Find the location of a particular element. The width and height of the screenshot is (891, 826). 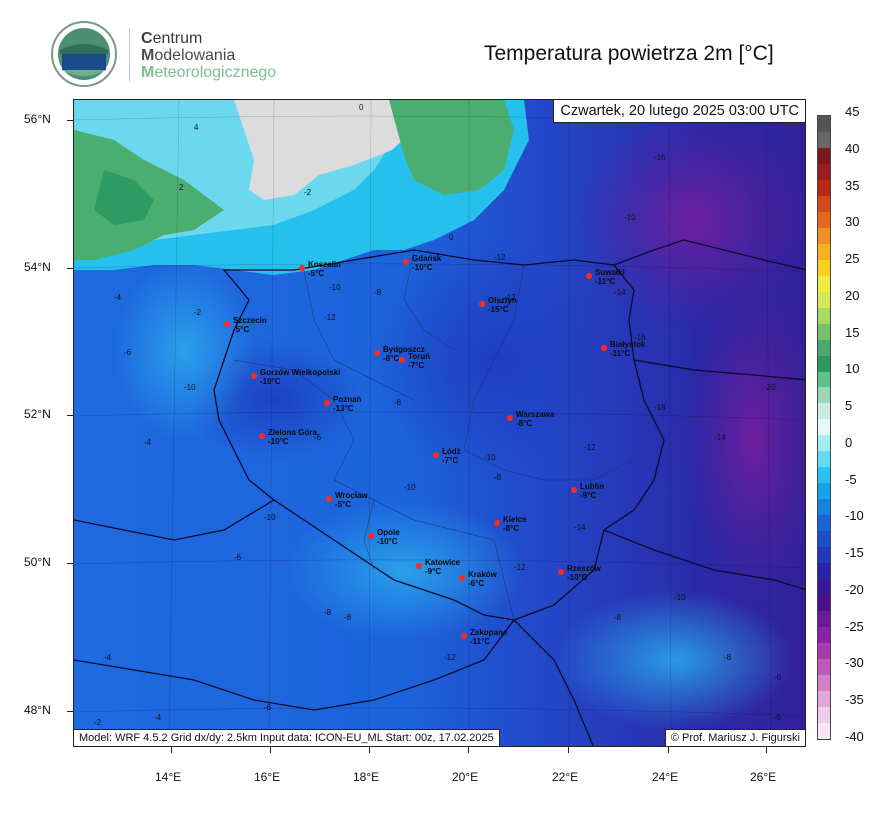

contour-label: 0 is located at coordinates (451, 237).